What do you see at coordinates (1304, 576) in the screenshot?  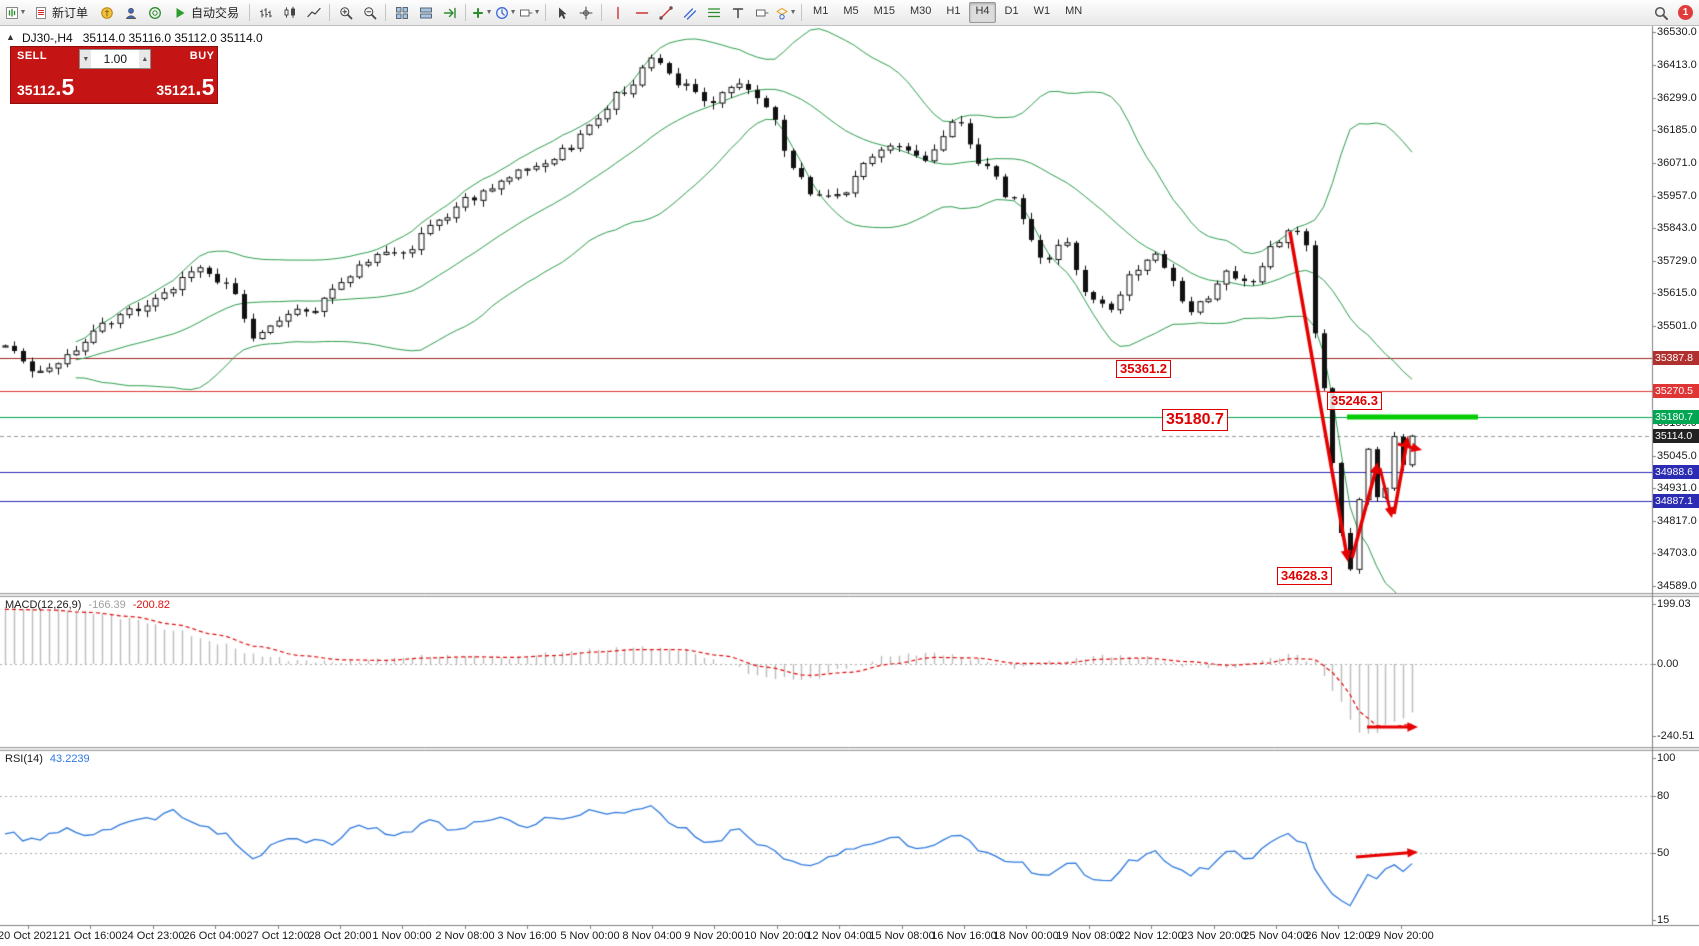 I see `level-label-34628: 34628.3` at bounding box center [1304, 576].